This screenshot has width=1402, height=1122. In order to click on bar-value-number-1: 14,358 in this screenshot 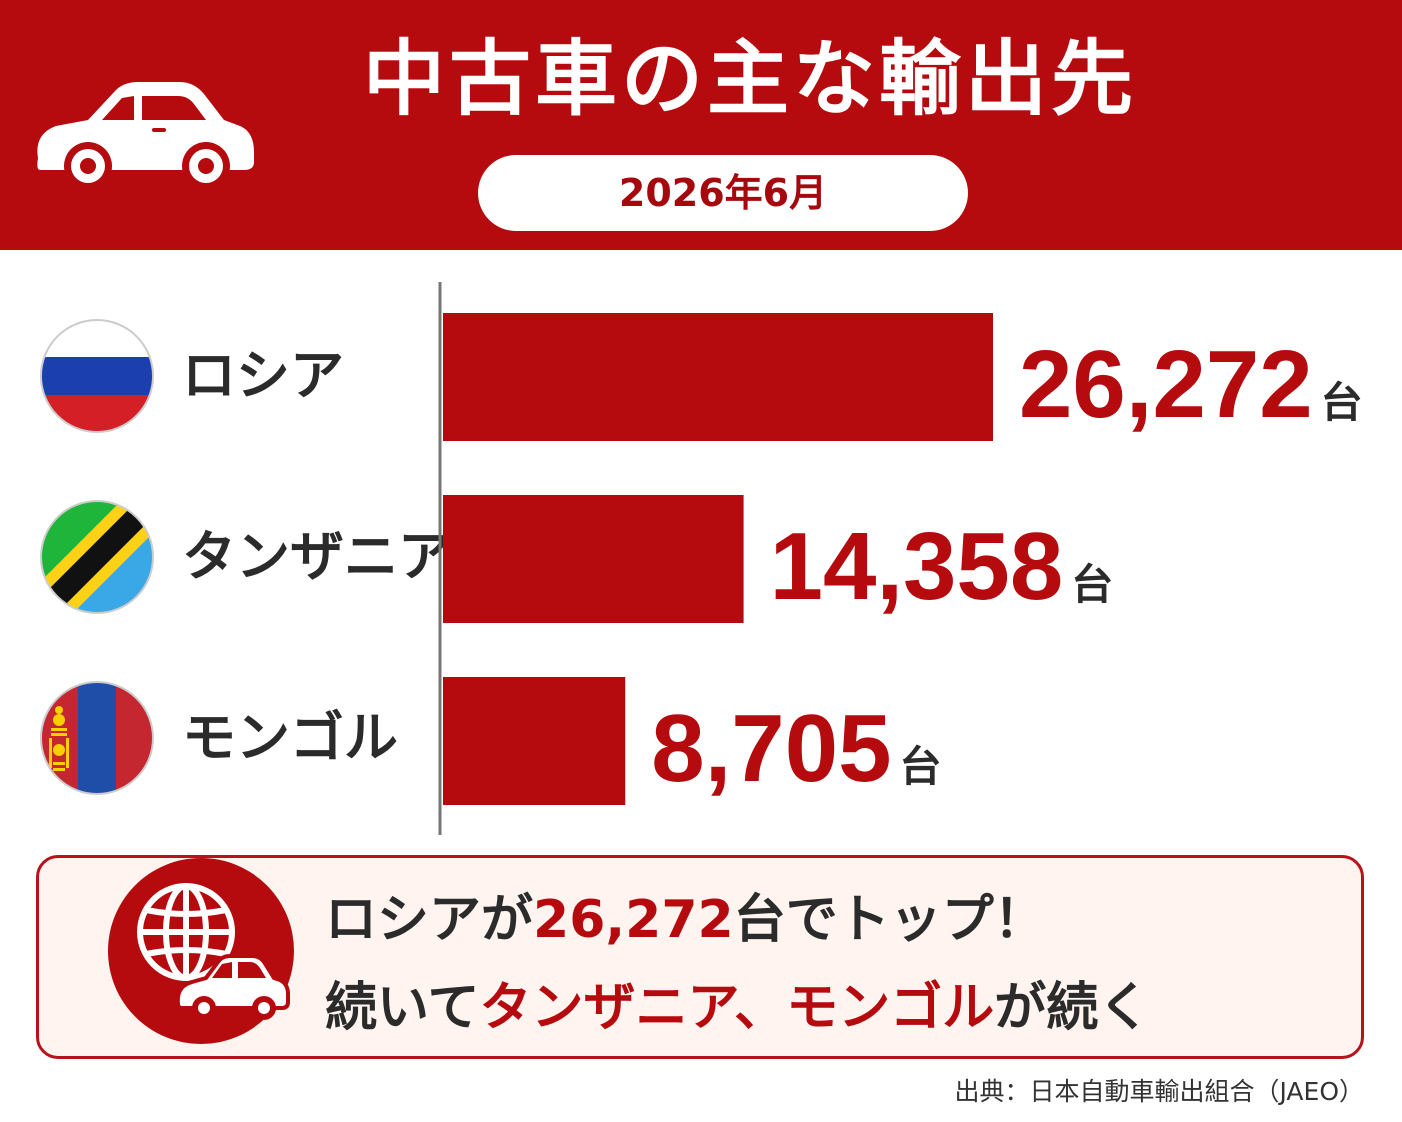, I will do `click(917, 566)`.